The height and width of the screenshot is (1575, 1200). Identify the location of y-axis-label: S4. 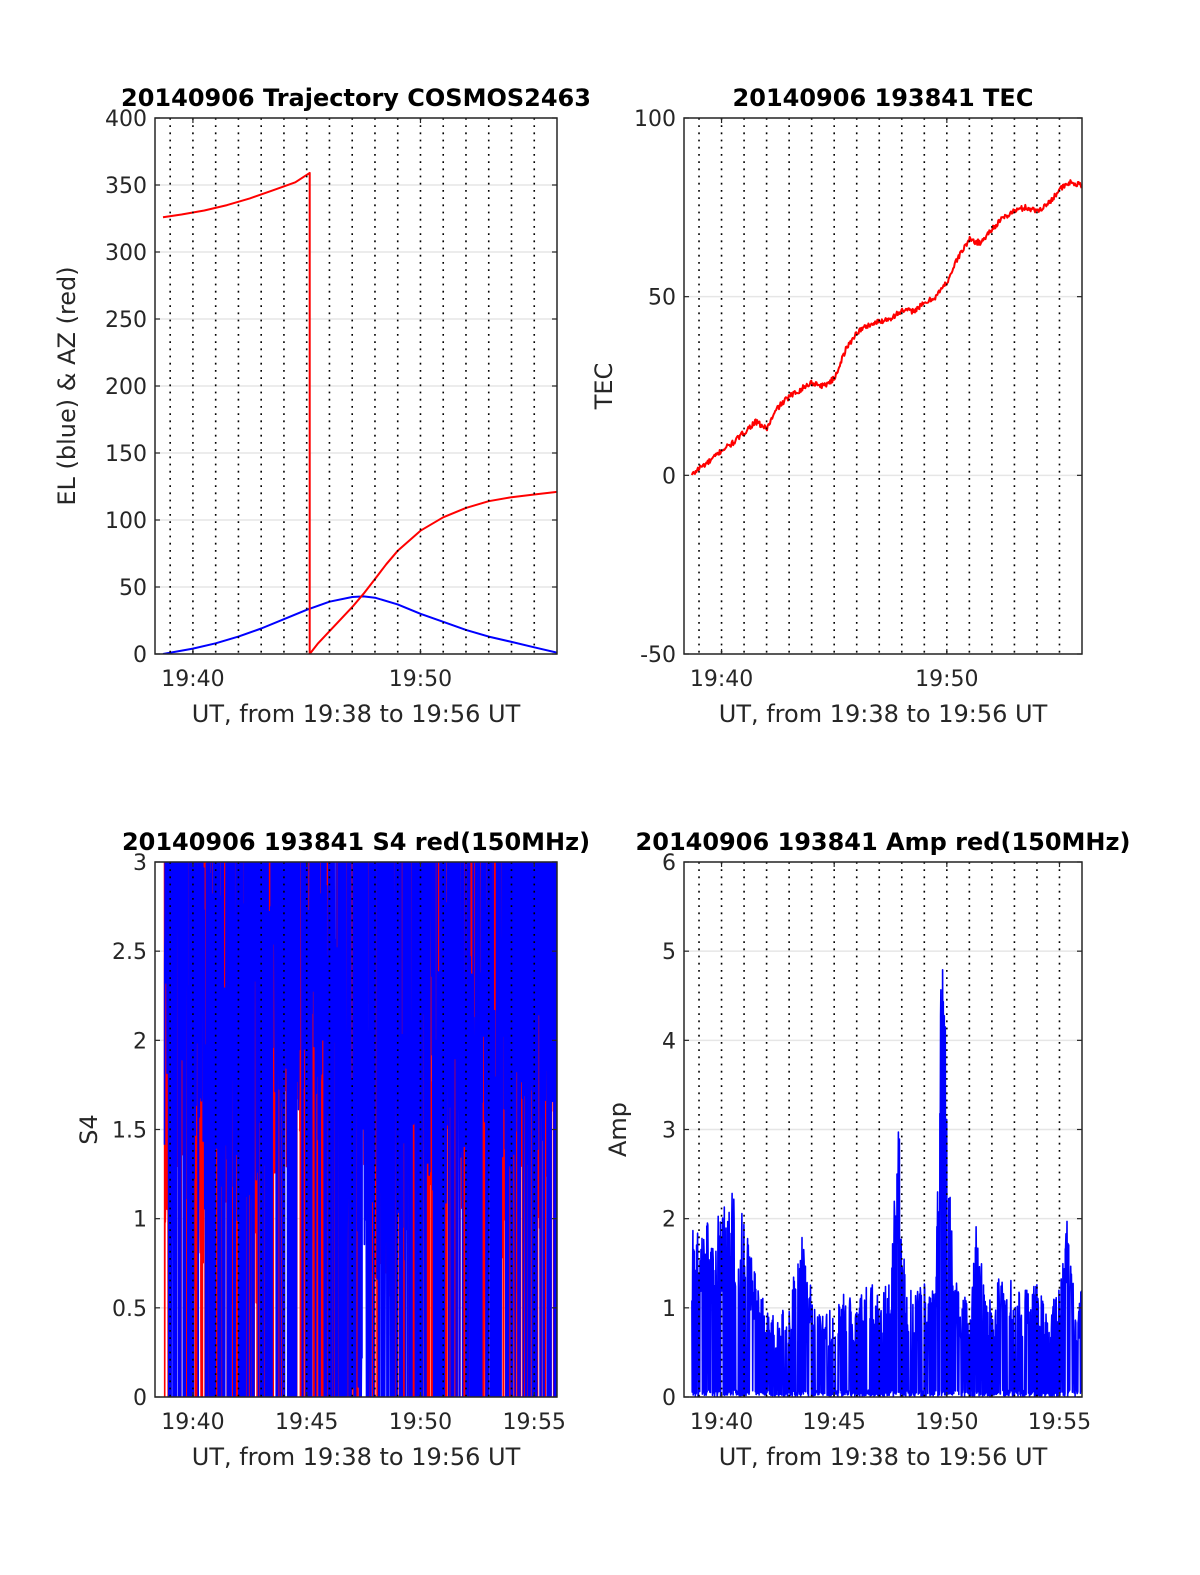
(89, 1129).